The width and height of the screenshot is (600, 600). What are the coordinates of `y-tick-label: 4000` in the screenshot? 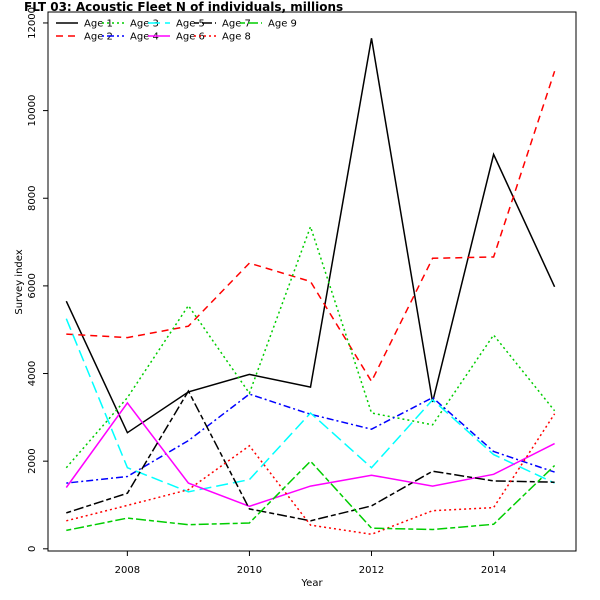 It's located at (32, 373).